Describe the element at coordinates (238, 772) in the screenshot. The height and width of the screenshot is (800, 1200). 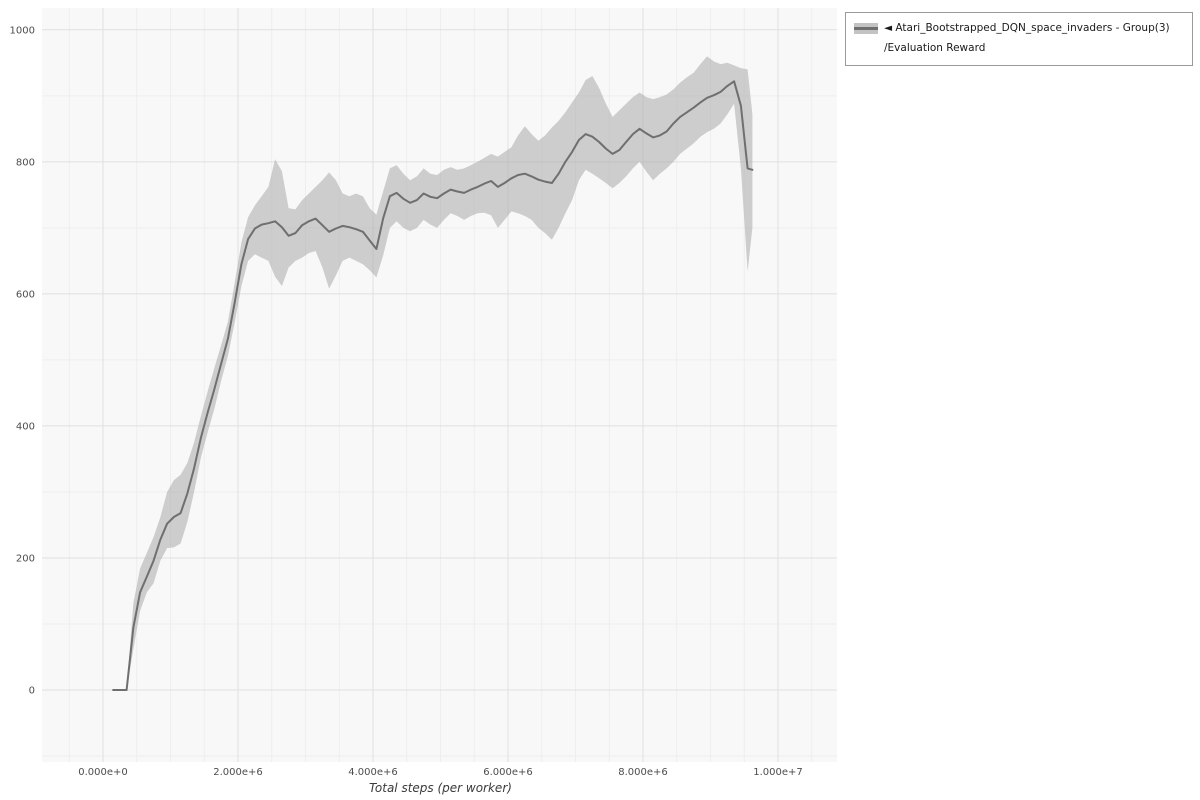
I see `x-tick-label: 2.000e+6` at that location.